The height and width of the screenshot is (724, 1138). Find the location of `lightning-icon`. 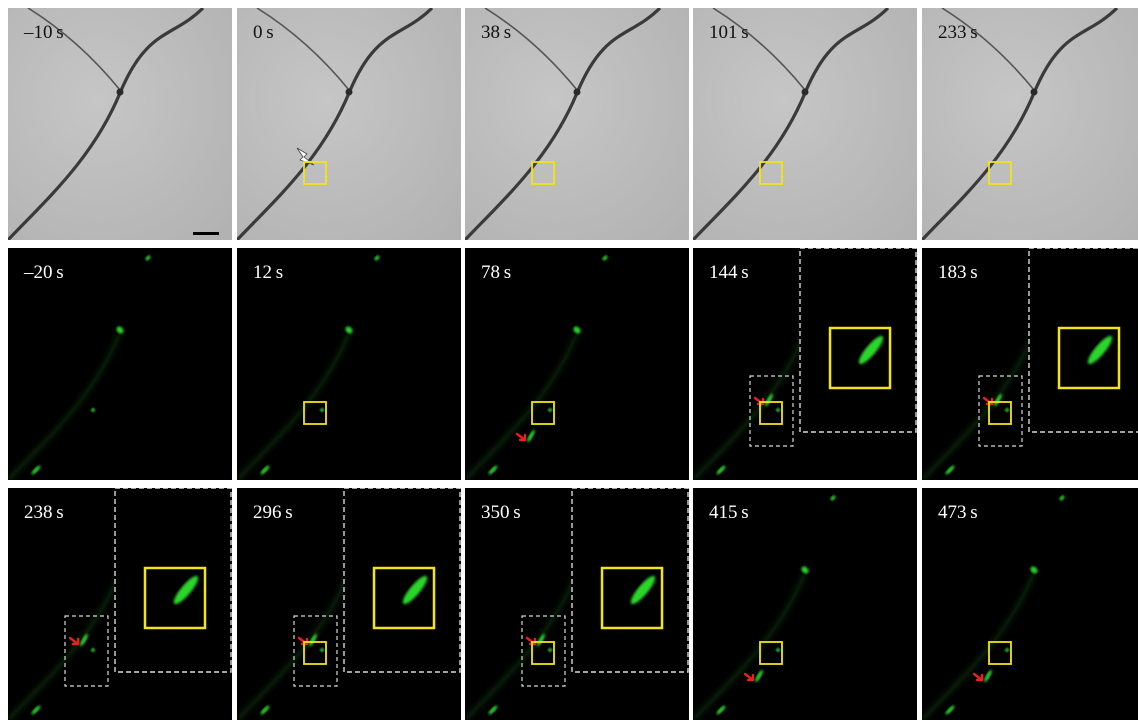

lightning-icon is located at coordinates (305, 156).